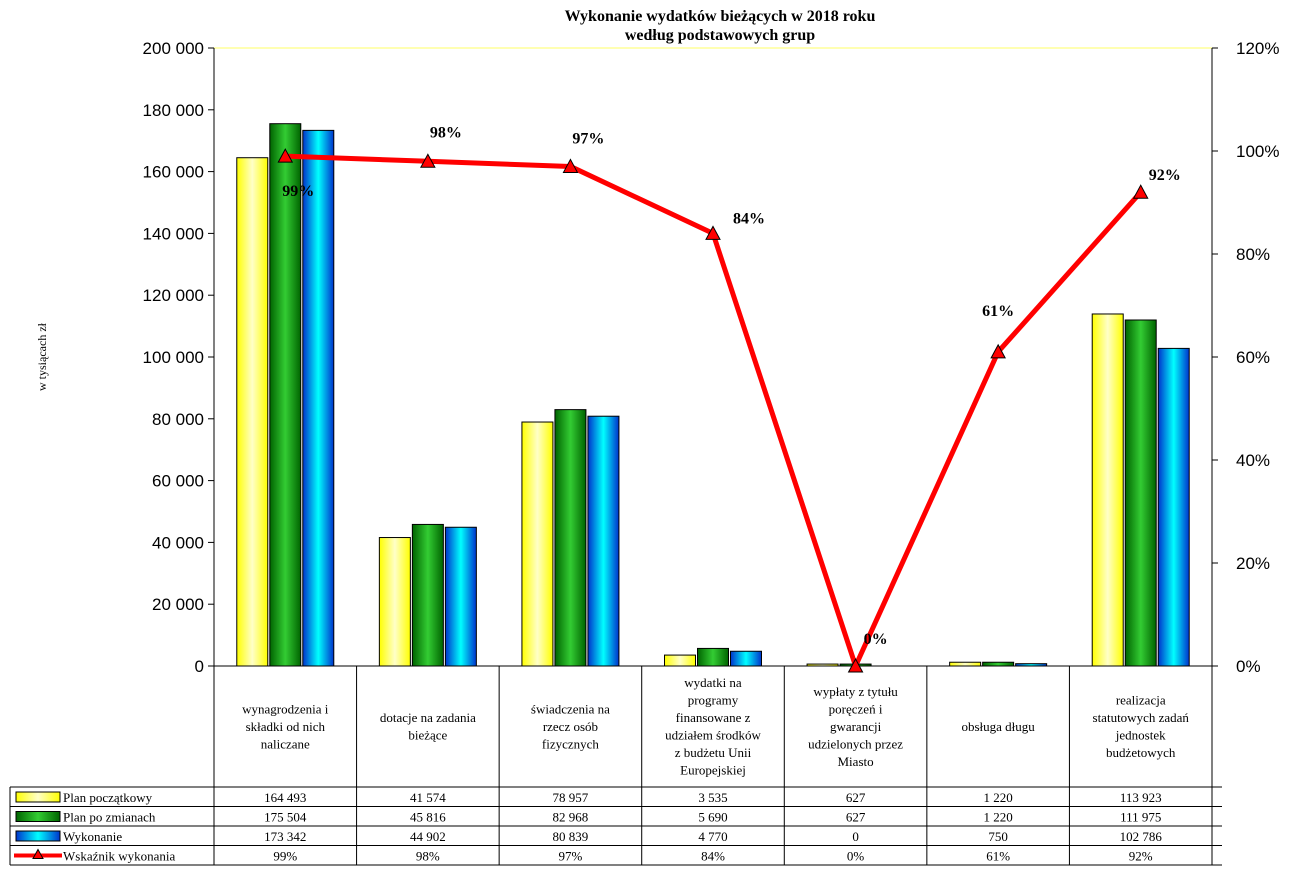 The width and height of the screenshot is (1299, 888). What do you see at coordinates (427, 735) in the screenshot?
I see `category-label: bieżące` at bounding box center [427, 735].